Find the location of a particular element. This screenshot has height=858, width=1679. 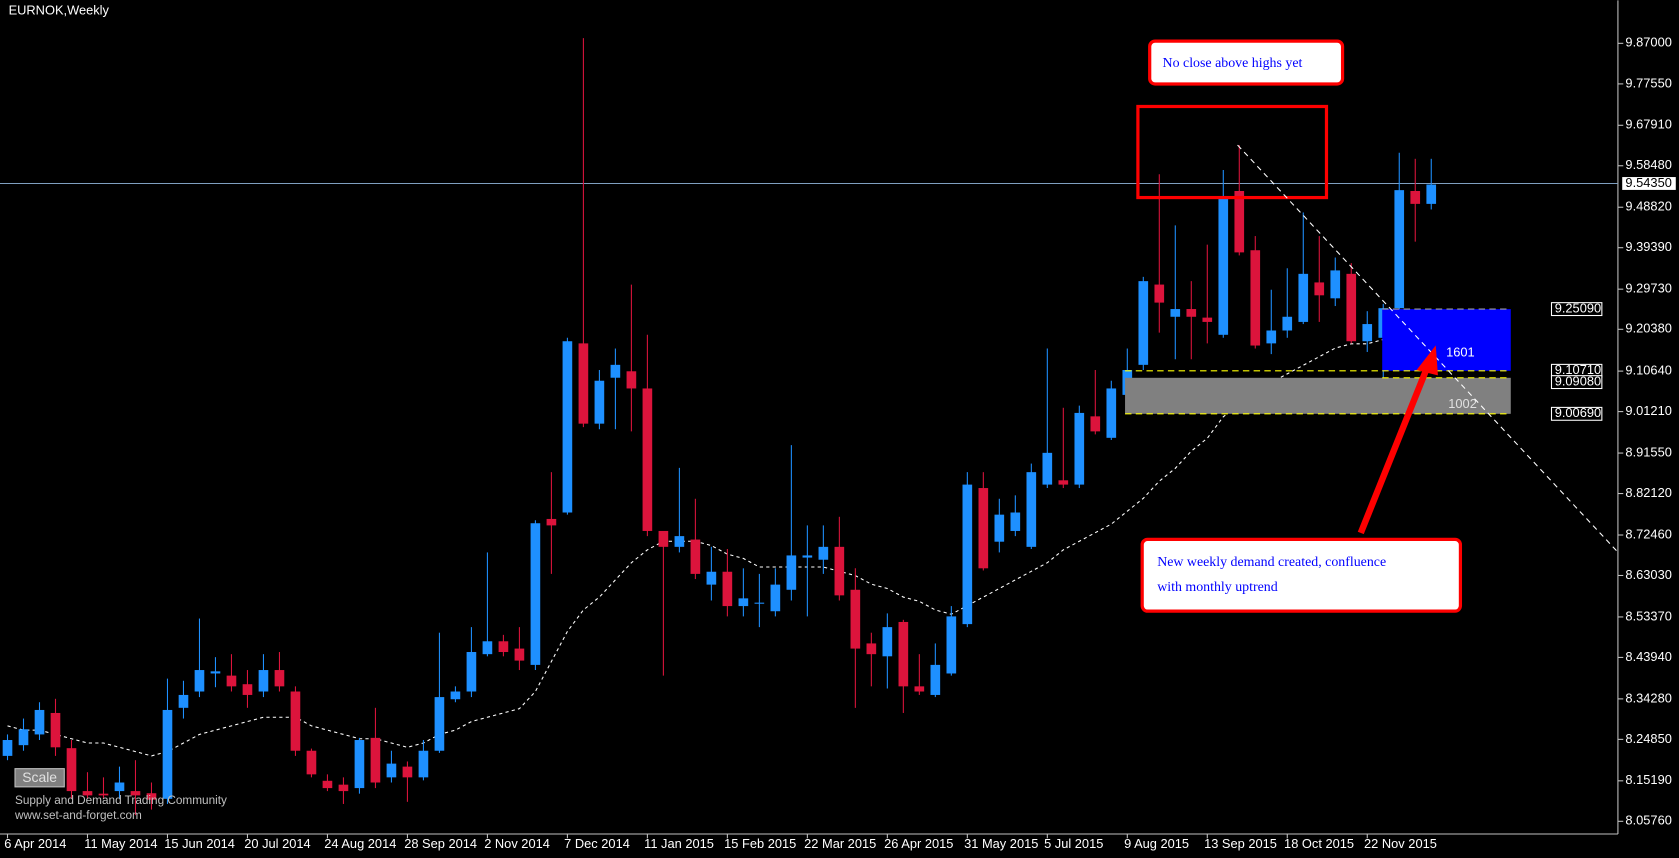

scale-button-label: Scale is located at coordinates (39, 777).